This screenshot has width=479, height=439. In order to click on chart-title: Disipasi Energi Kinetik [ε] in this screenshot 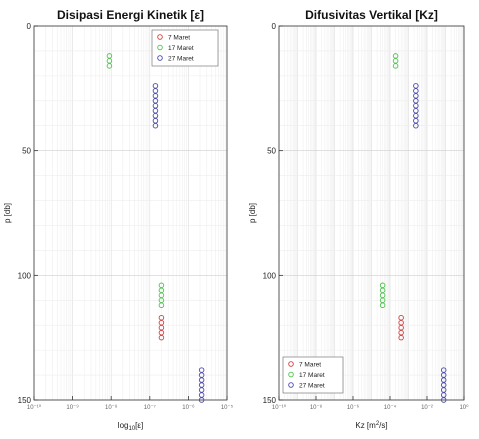, I will do `click(130, 15)`.